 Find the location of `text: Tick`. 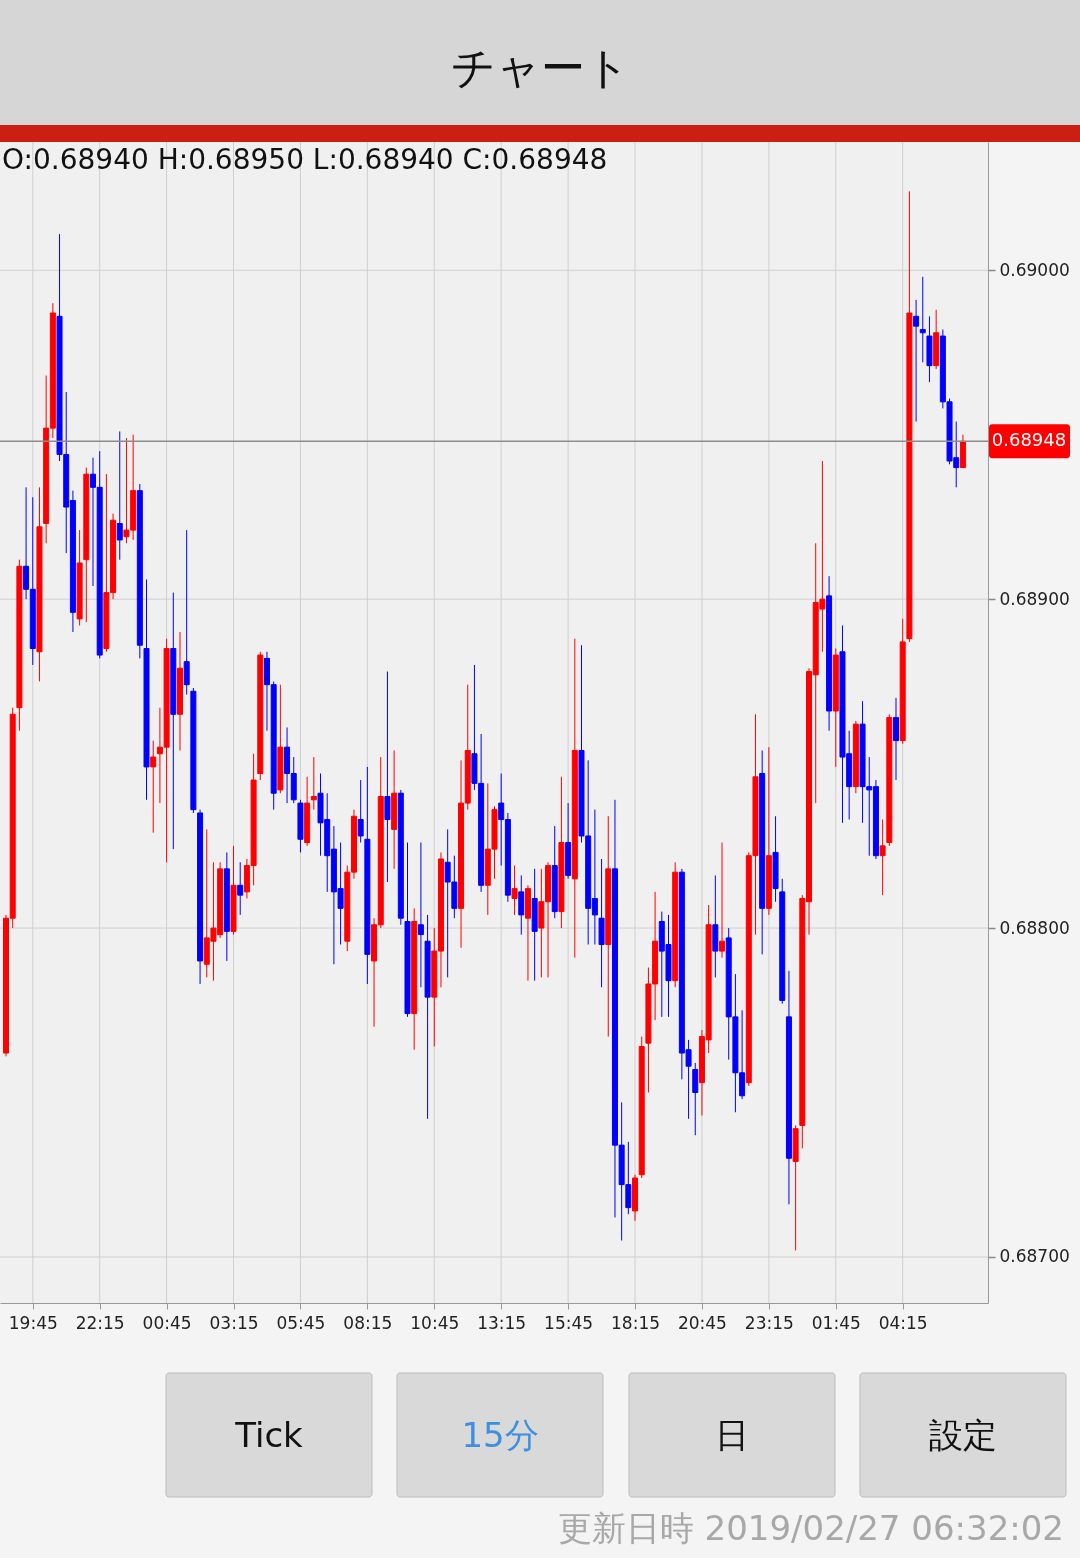

text: Tick is located at coordinates (269, 1435).